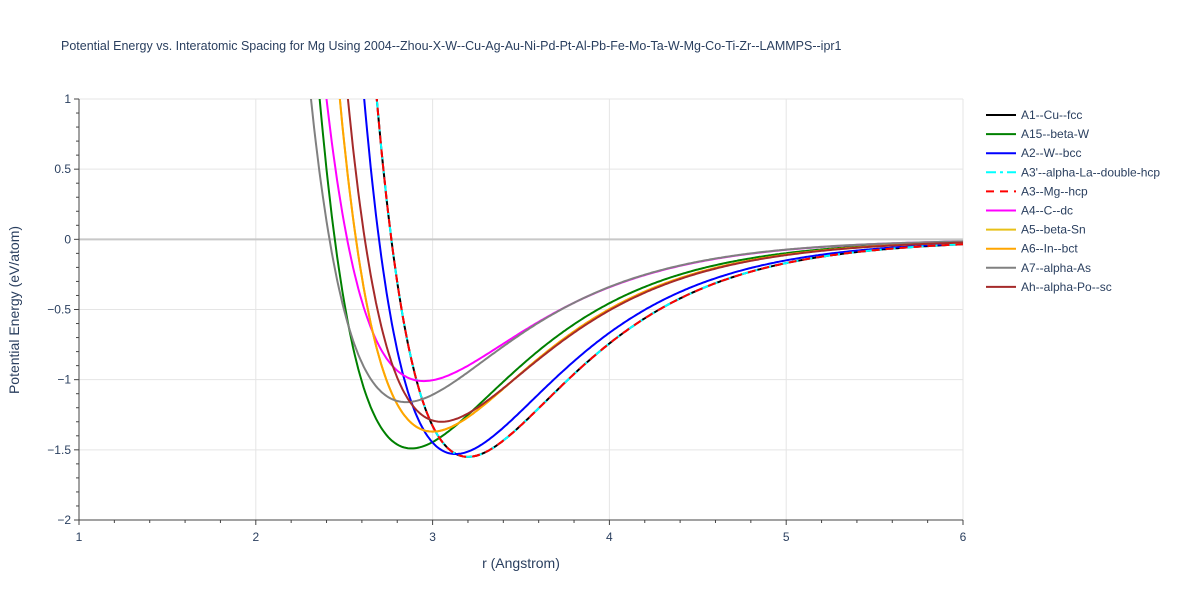 The height and width of the screenshot is (600, 1200). Describe the element at coordinates (521, 537) in the screenshot. I see `x-tick-labels: 1 2 3 4 5 6` at that location.